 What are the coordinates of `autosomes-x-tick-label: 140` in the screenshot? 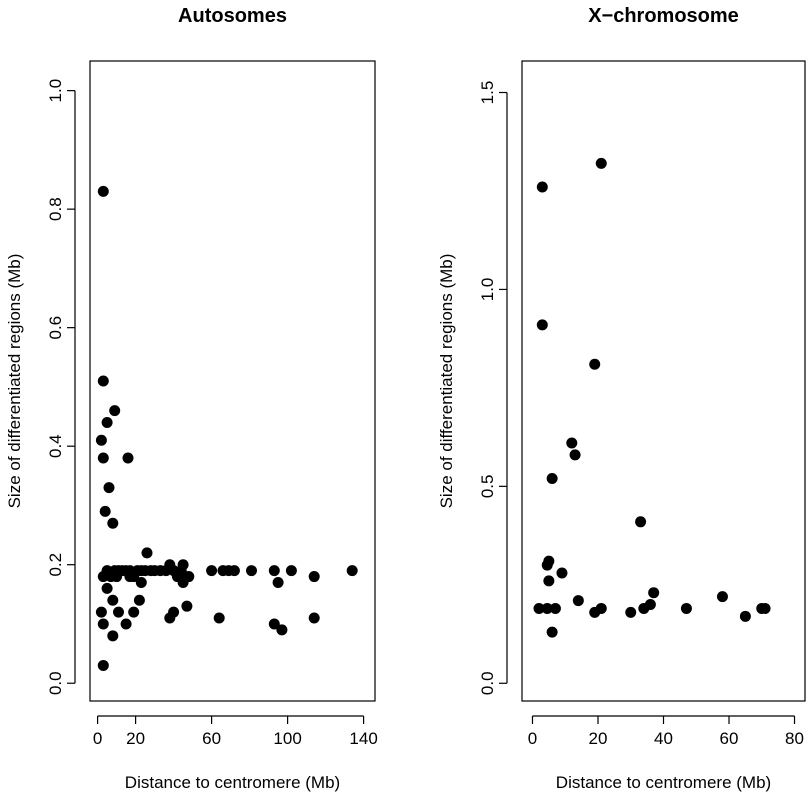 It's located at (363, 738).